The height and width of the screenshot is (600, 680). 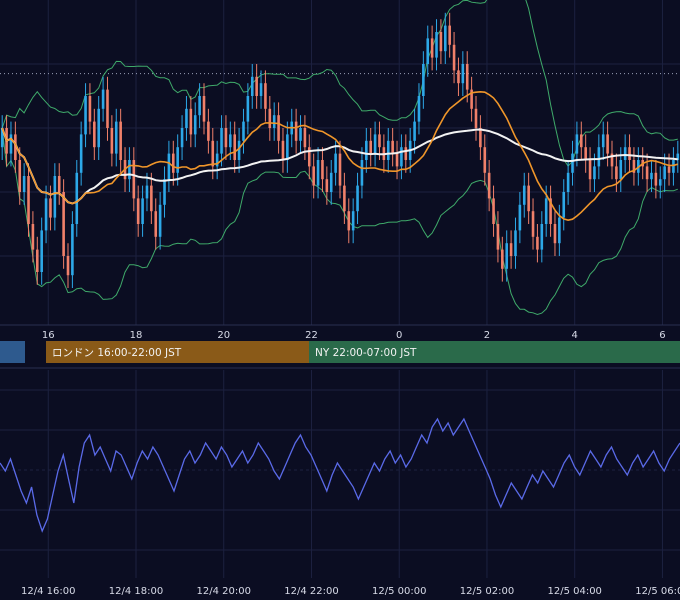 I want to click on time-tick-bottom-6: 12/5 04:00, so click(x=574, y=591).